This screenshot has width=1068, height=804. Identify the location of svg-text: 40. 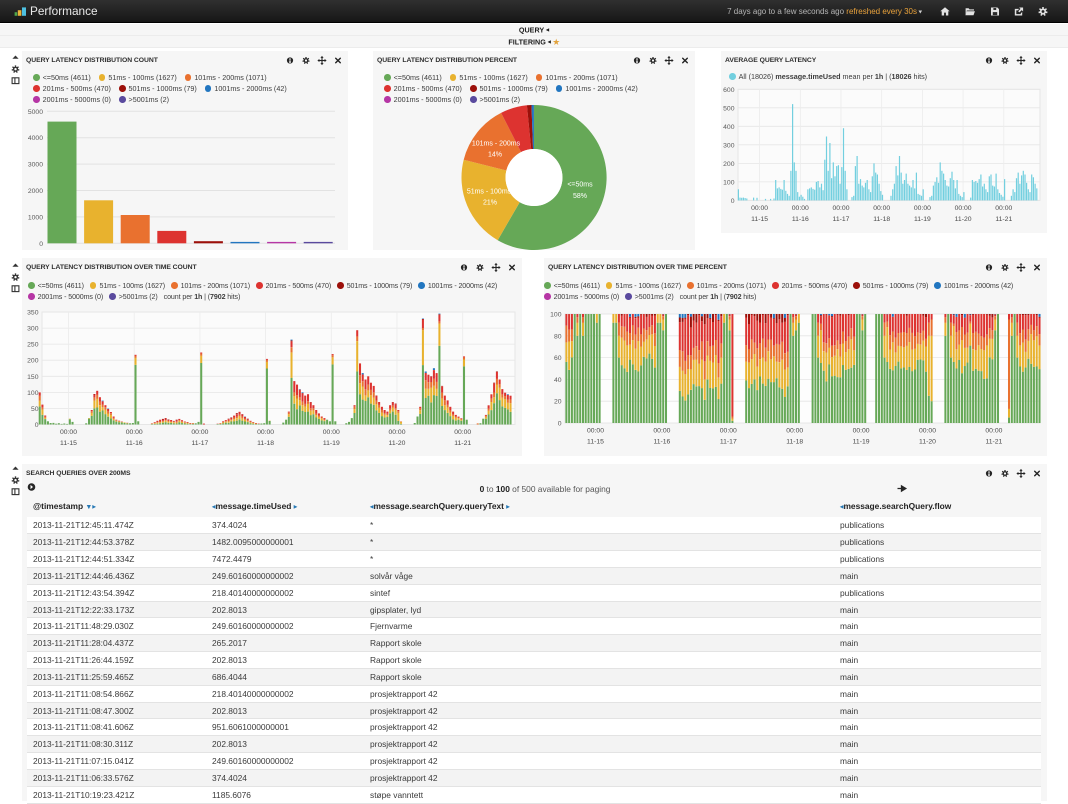
(558, 380).